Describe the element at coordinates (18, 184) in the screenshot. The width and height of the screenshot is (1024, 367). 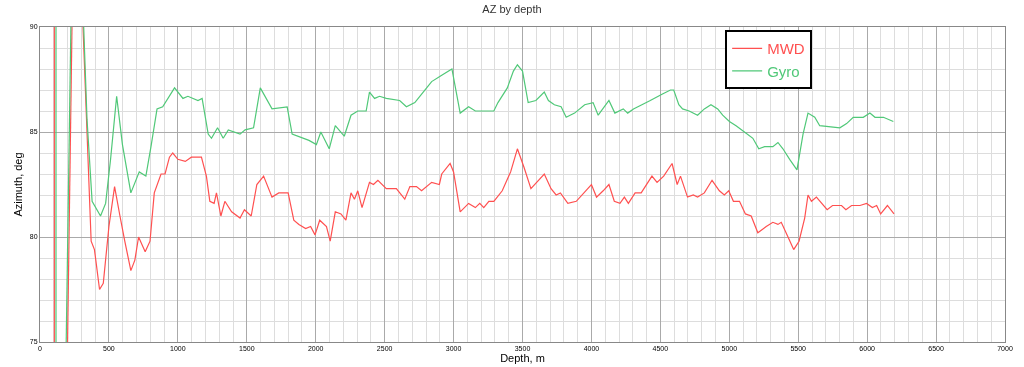
I see `y-axis-title: Azimuth, deg` at that location.